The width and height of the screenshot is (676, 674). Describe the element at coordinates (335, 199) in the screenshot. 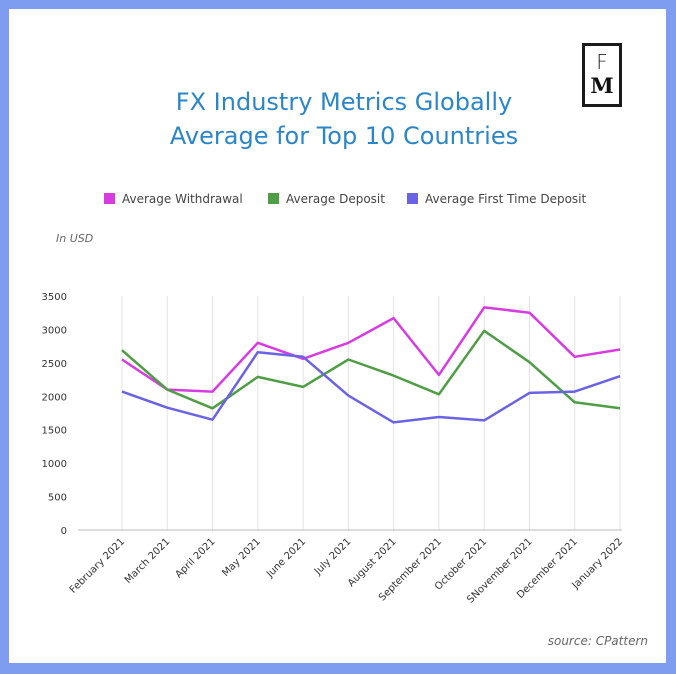

I see `legend-label: Average Deposit` at that location.